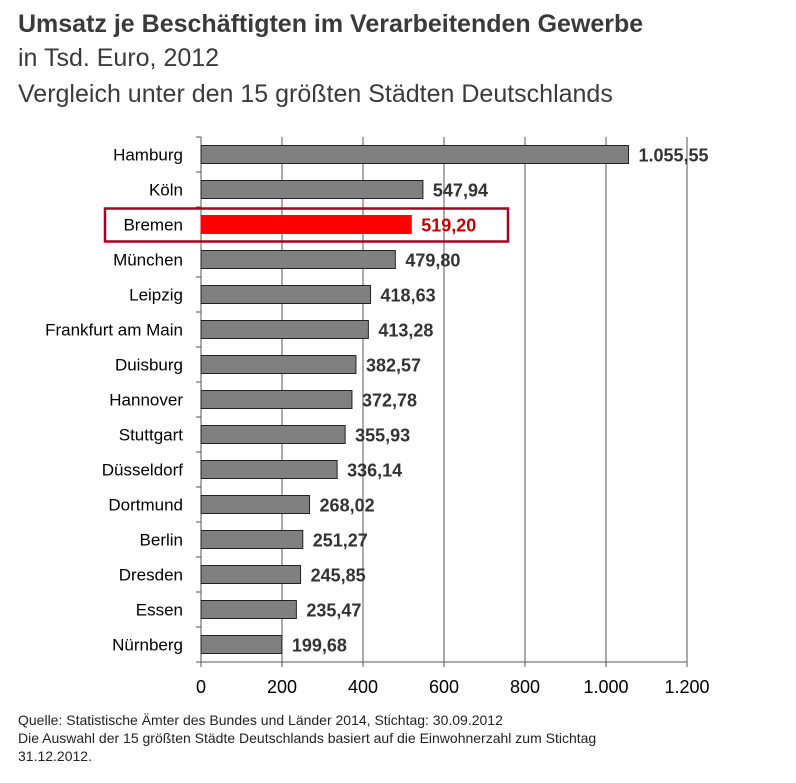 The width and height of the screenshot is (796, 783). What do you see at coordinates (460, 191) in the screenshot?
I see `value-label: 547,94` at bounding box center [460, 191].